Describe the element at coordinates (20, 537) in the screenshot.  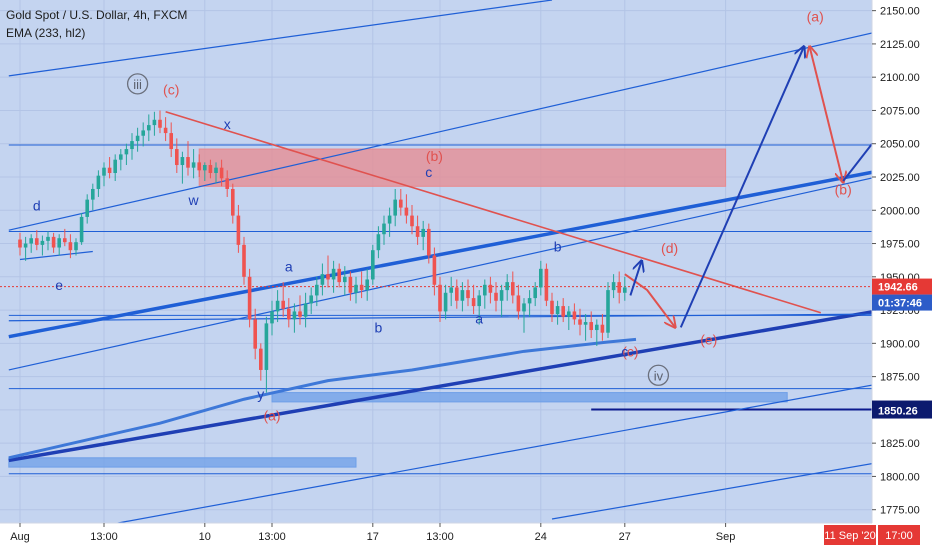
I see `time-axis-label: Aug` at that location.